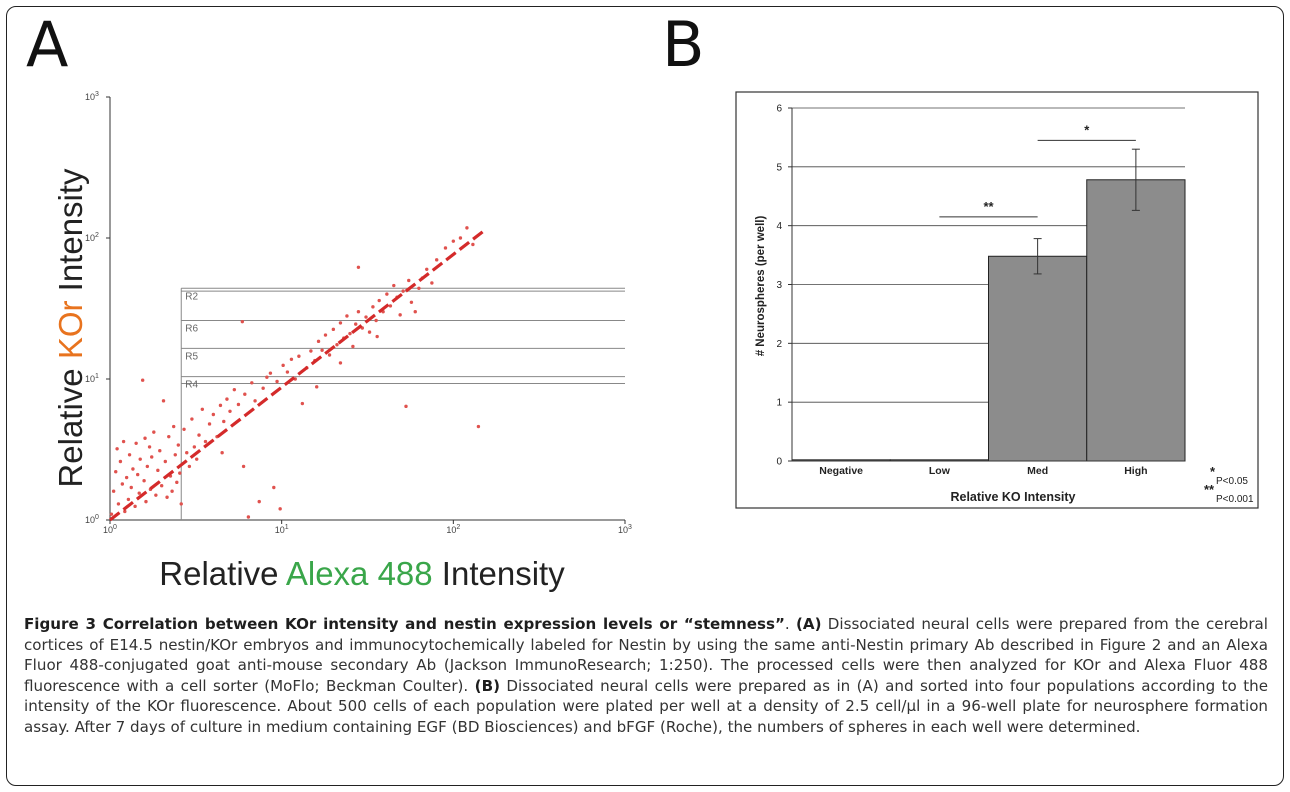 The width and height of the screenshot is (1290, 792). I want to click on gate-regions: R2 R6 R5 R4, so click(402, 403).